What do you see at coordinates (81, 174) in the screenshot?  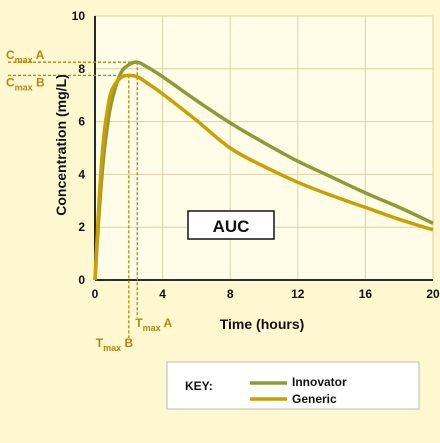 I see `y-tick-label: 4` at bounding box center [81, 174].